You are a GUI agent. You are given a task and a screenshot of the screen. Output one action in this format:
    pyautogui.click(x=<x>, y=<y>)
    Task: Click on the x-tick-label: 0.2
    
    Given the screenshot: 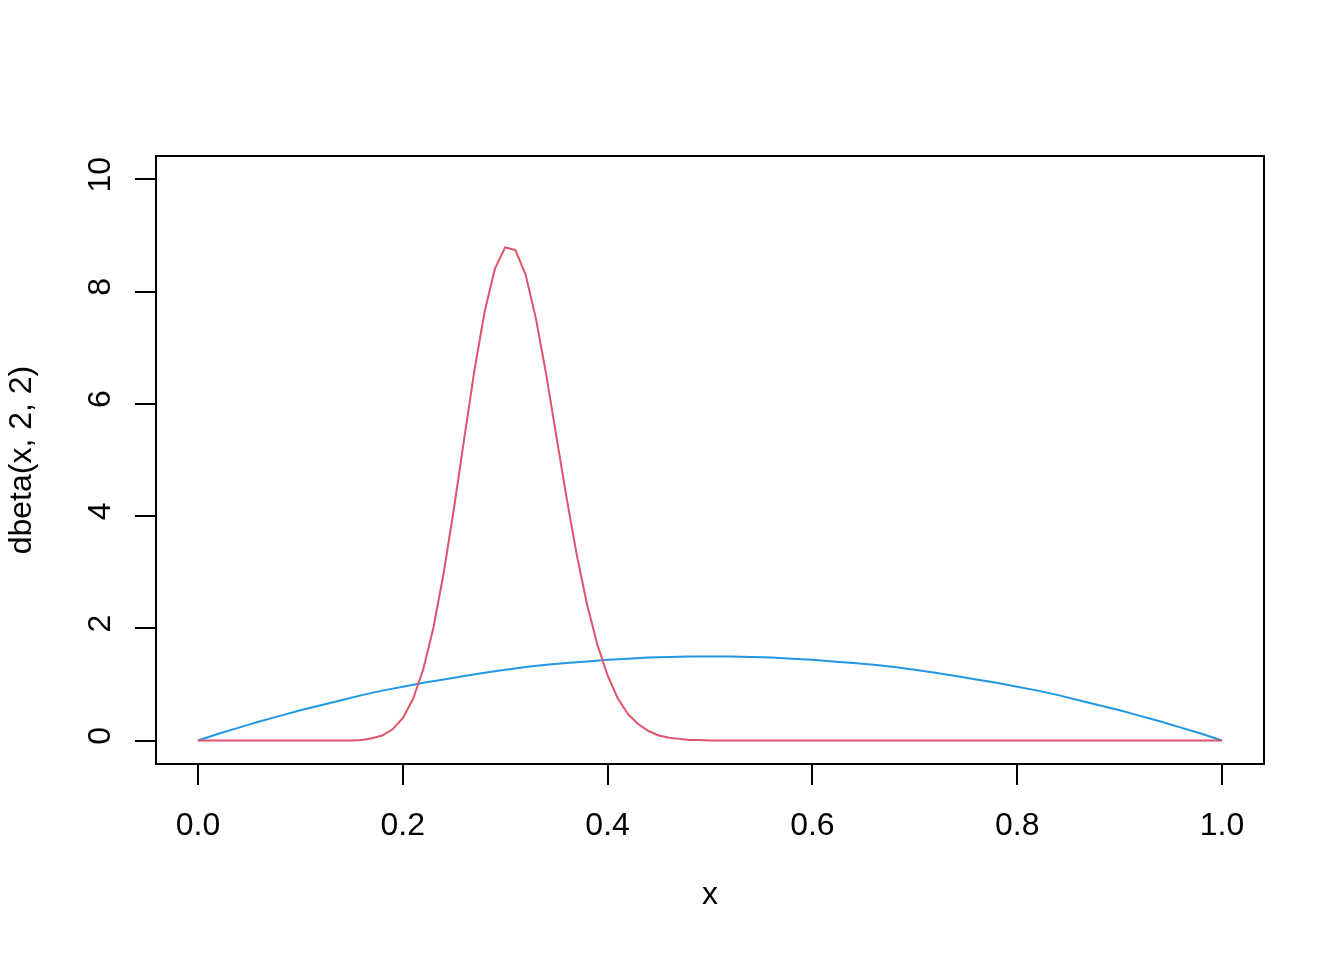 What is the action you would take?
    pyautogui.click(x=403, y=824)
    